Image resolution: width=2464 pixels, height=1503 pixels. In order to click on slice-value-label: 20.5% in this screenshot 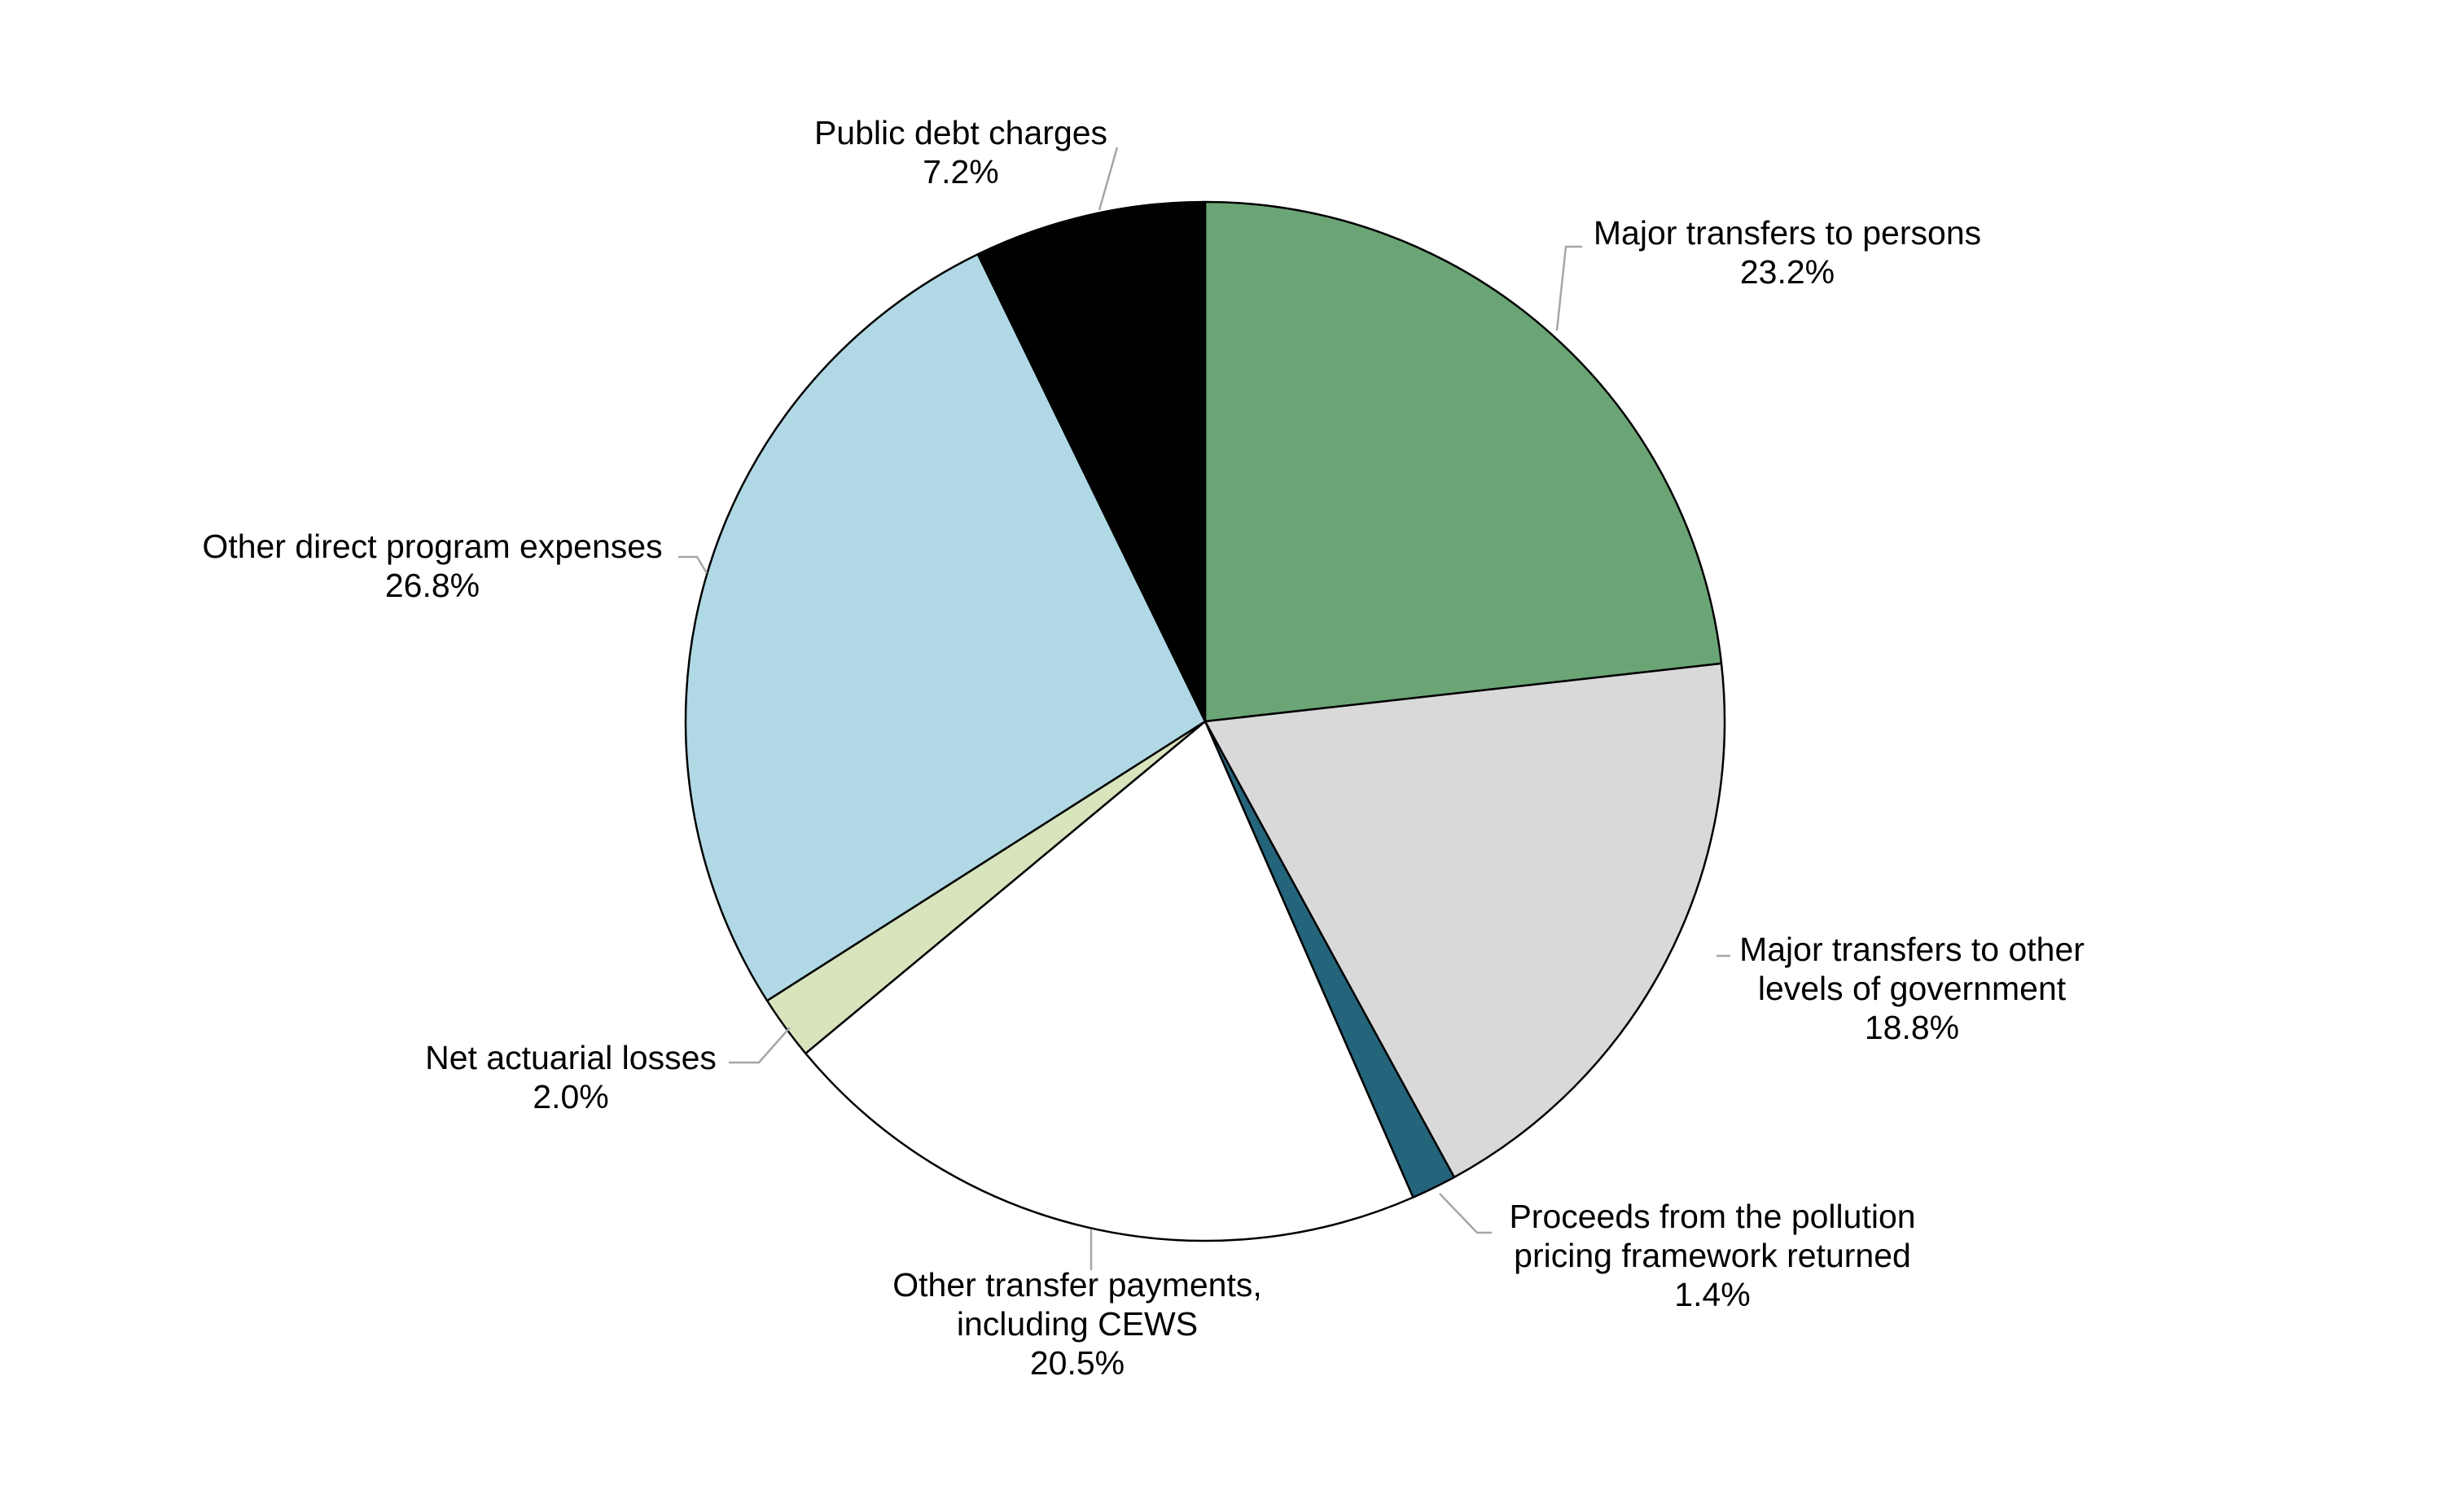, I will do `click(1077, 1363)`.